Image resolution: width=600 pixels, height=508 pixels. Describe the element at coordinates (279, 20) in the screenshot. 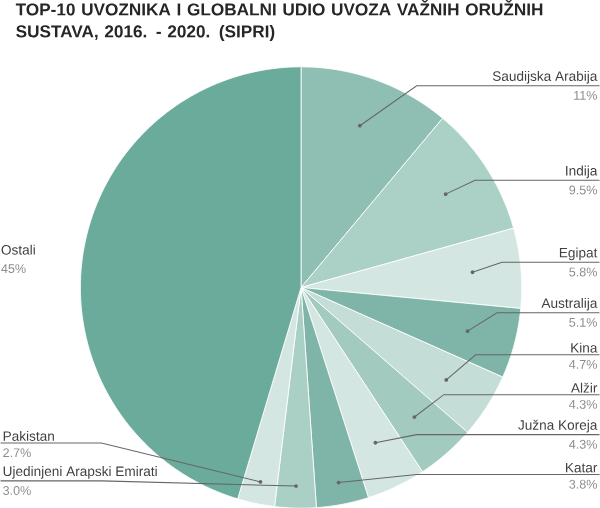

I see `chart-title: TOP-10 UVOZNIKA I GLOBALNI UDIO UVOZA VAŽNIH ORUŽNIH SUSTAVA, 2016. - 2020. (SIPRI)` at that location.